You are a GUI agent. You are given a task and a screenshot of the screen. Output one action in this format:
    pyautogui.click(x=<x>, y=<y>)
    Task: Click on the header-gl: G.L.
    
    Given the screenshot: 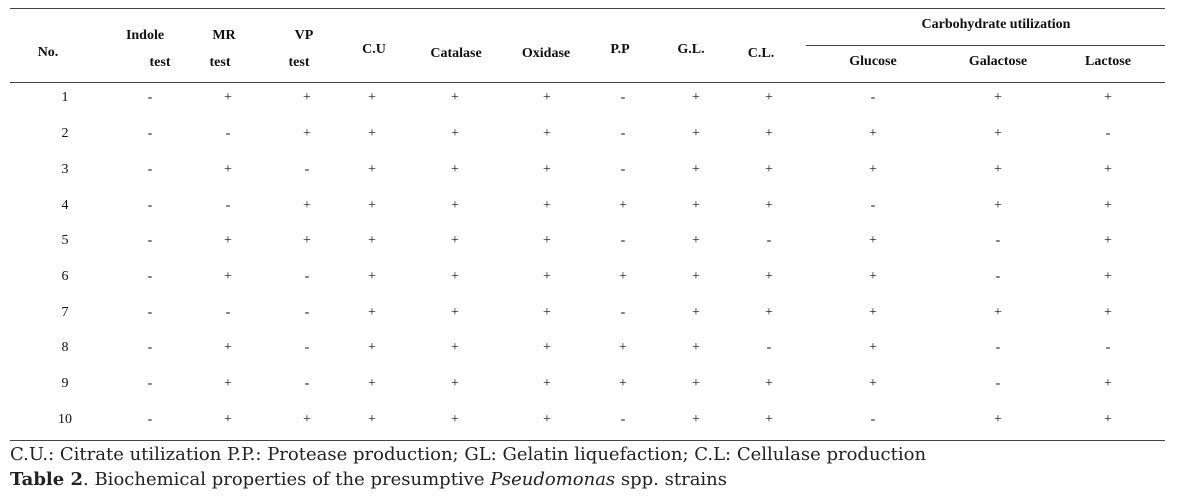 What is the action you would take?
    pyautogui.click(x=691, y=49)
    